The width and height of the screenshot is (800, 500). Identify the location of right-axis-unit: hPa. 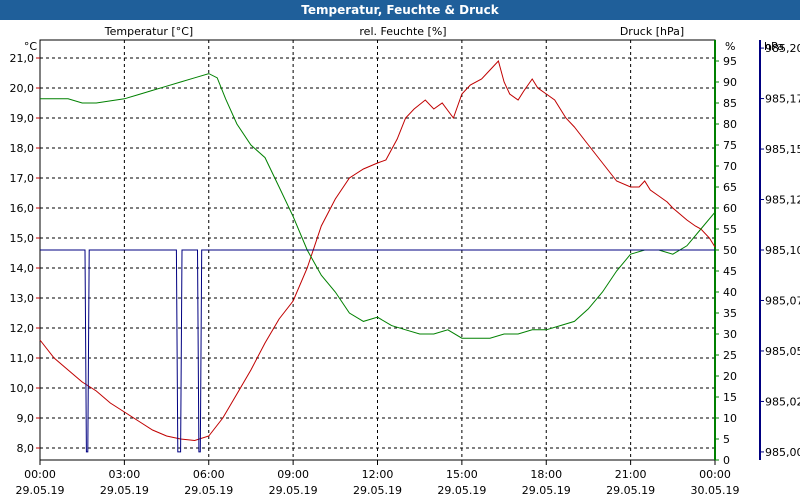
(774, 46).